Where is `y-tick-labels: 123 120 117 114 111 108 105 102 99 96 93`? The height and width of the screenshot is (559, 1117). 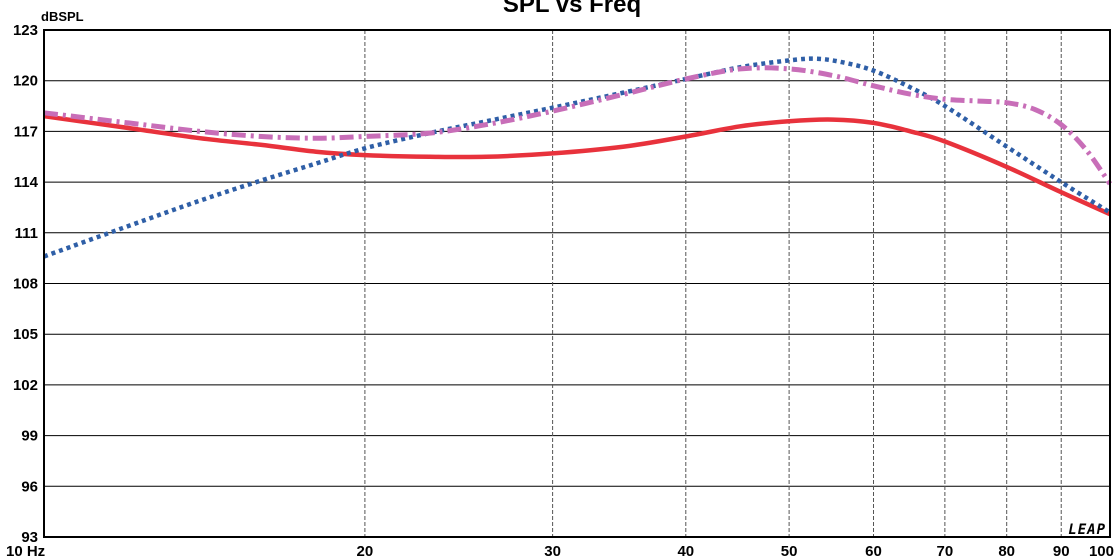
y-tick-labels: 123 120 117 114 111 108 105 102 99 96 93 is located at coordinates (26, 284).